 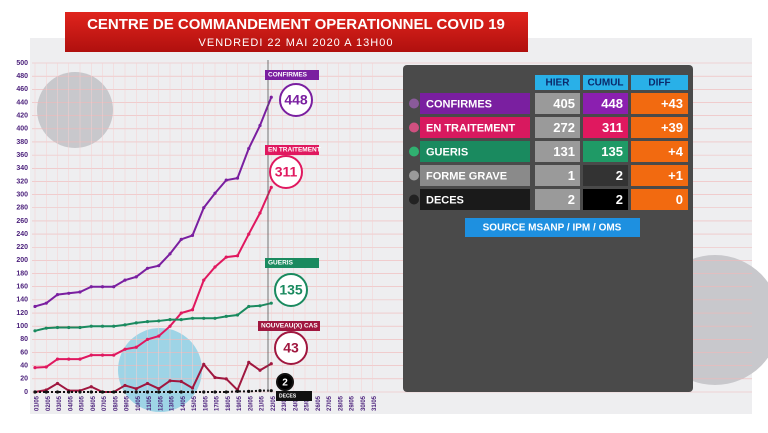 I want to click on label-name: EN TRAITEMENT, so click(x=294, y=150).